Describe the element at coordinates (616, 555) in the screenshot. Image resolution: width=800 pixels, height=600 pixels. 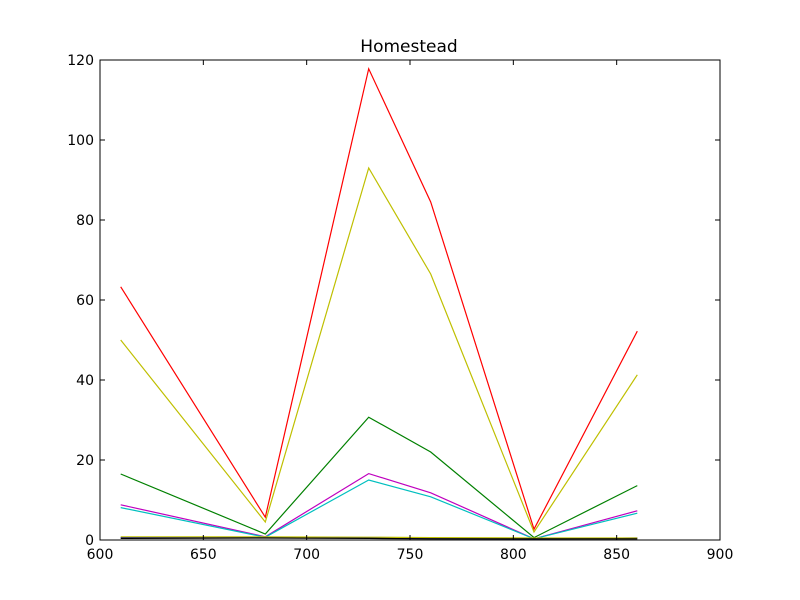
I see `x-tick-label: 850` at that location.